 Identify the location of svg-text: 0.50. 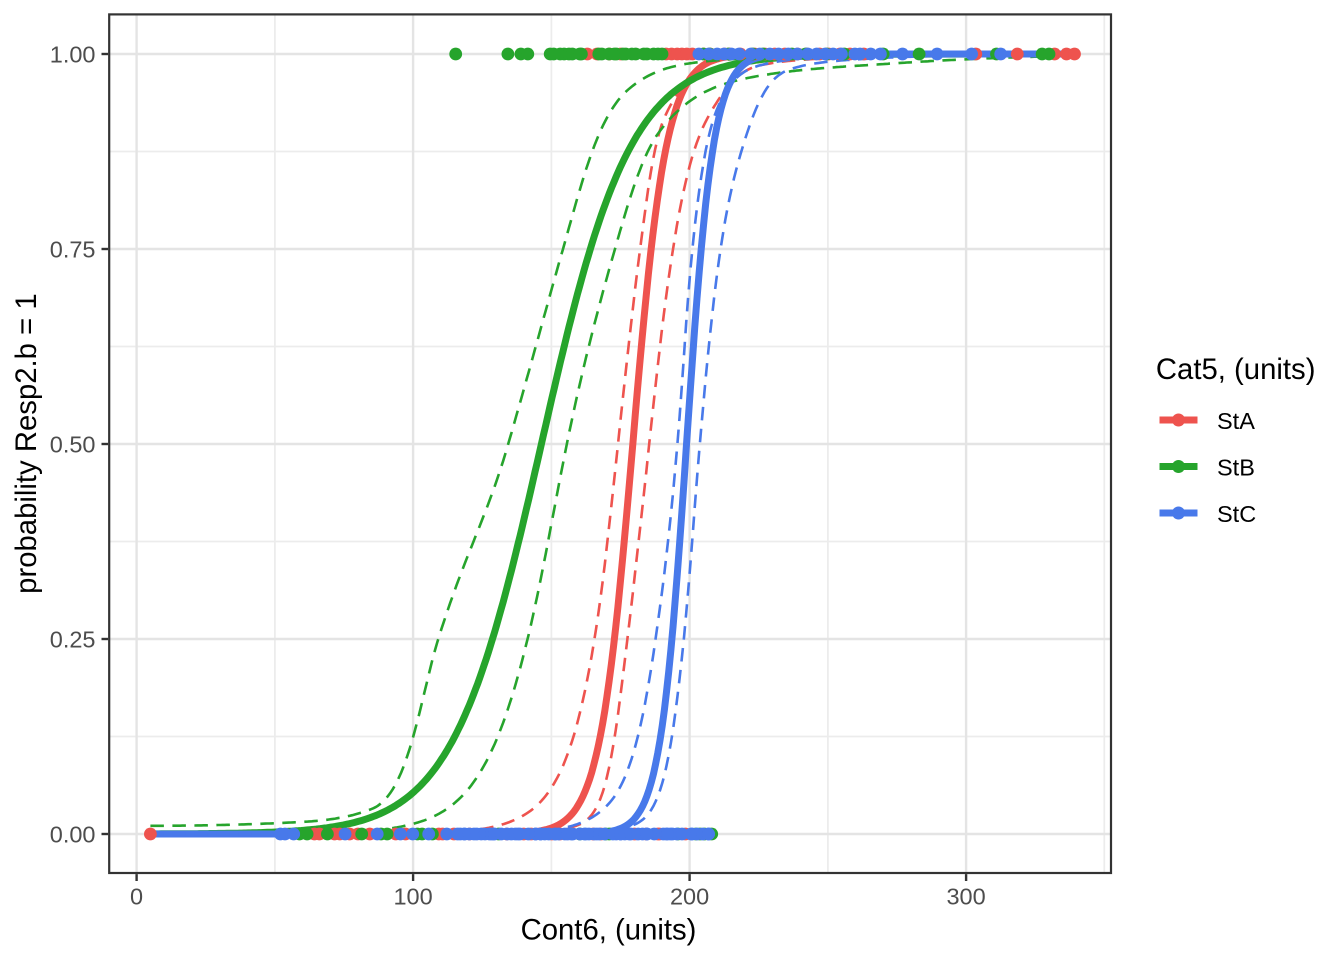
(73, 444).